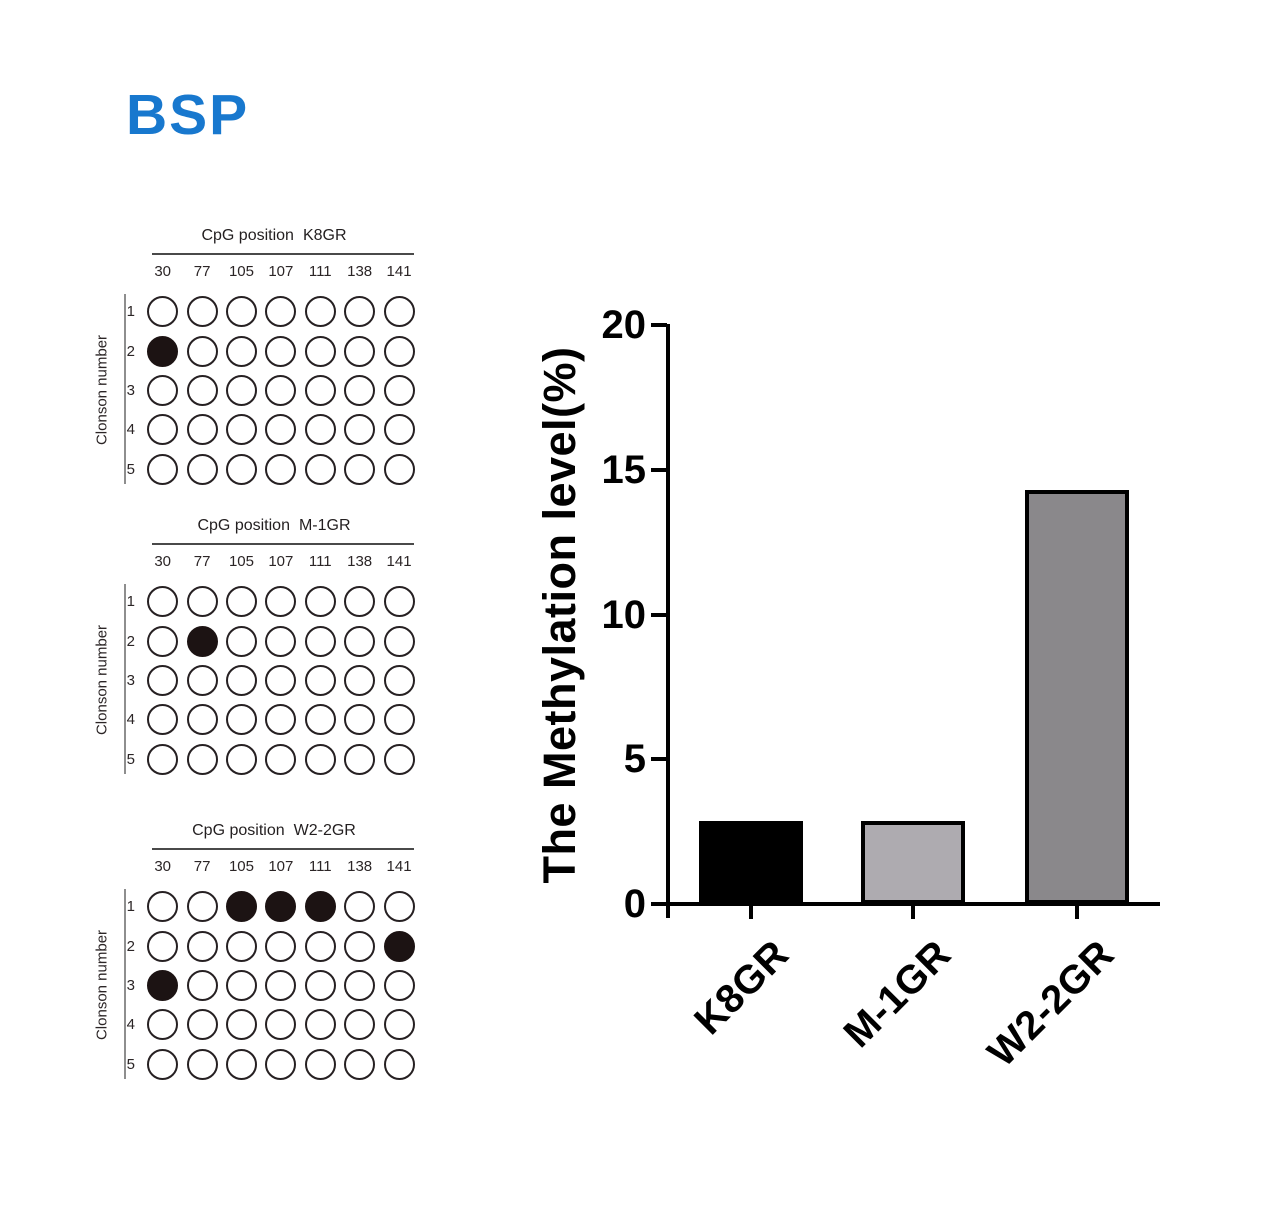 Image resolution: width=1267 pixels, height=1207 pixels. Describe the element at coordinates (130, 985) in the screenshot. I see `clone-number-label: 3` at that location.